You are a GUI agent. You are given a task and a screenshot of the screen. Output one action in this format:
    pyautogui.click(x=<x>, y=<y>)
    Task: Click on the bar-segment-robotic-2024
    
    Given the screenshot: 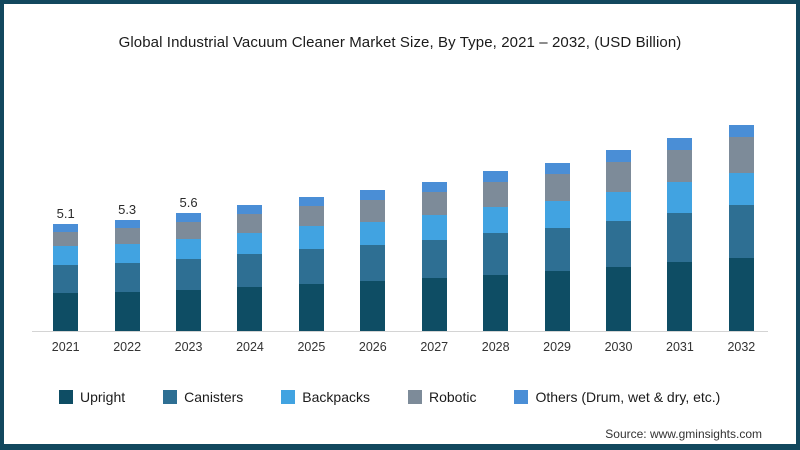 What is the action you would take?
    pyautogui.click(x=250, y=223)
    